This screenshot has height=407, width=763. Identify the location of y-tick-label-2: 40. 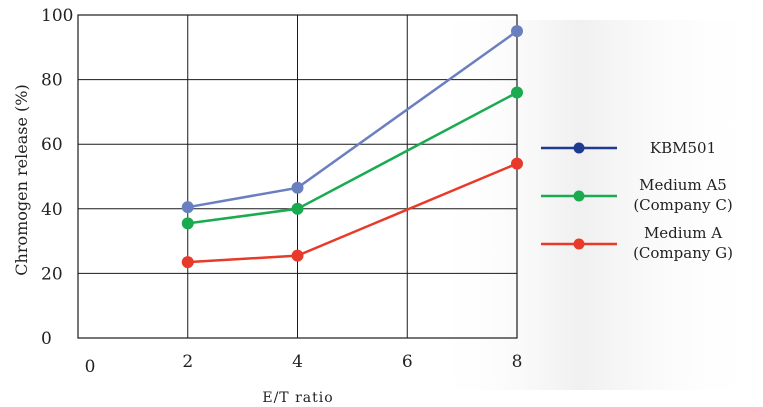
(52, 210).